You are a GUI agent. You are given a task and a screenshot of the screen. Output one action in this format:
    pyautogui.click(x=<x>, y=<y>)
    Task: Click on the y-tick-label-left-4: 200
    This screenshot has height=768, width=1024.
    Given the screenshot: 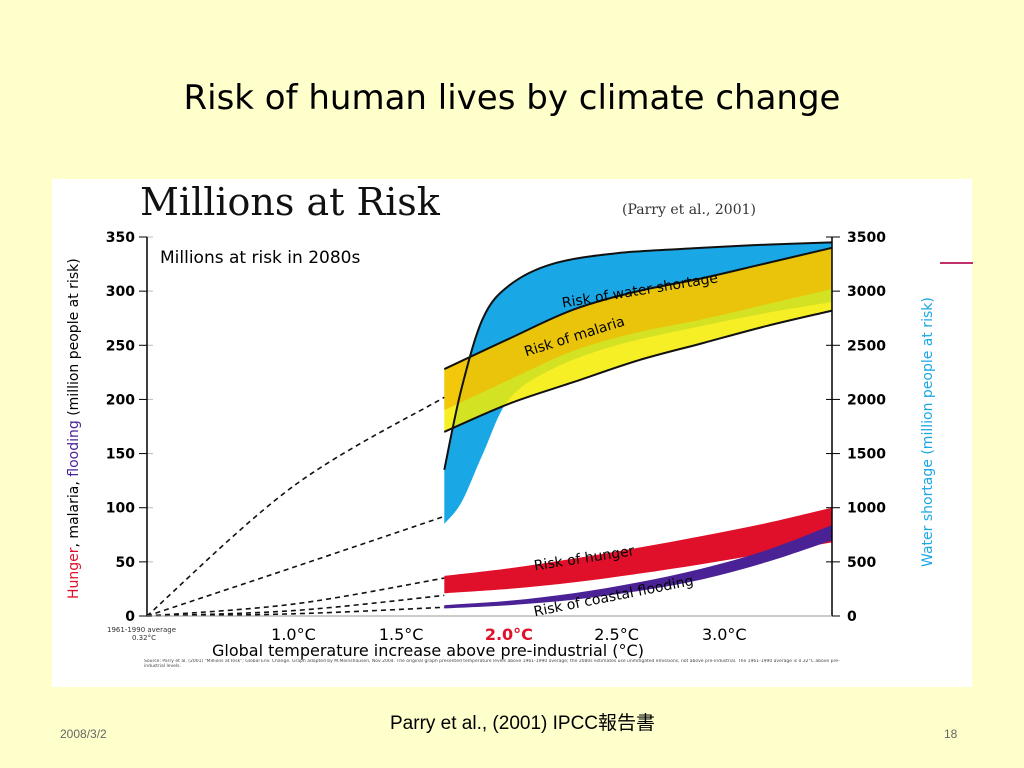 What is the action you would take?
    pyautogui.click(x=120, y=400)
    